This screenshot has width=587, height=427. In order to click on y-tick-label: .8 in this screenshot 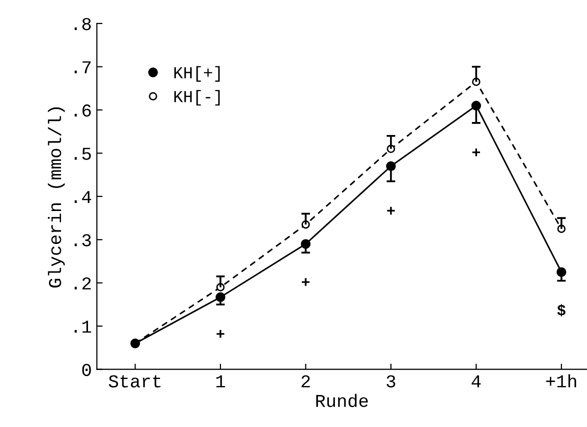, I will do `click(82, 24)`.